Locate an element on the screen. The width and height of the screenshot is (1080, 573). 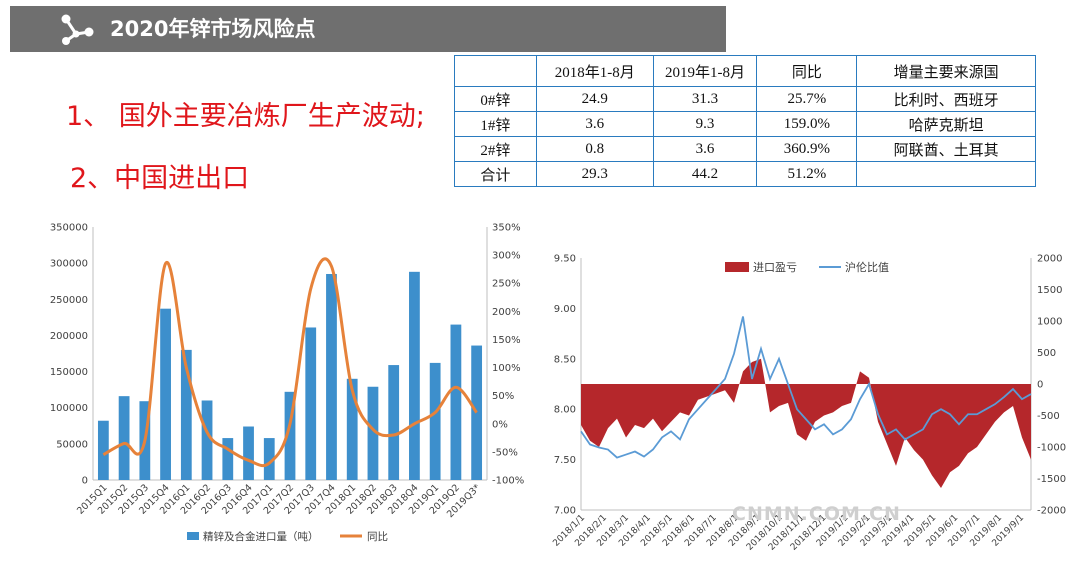
legend-label-area: 进口盈亏 is located at coordinates (775, 267).